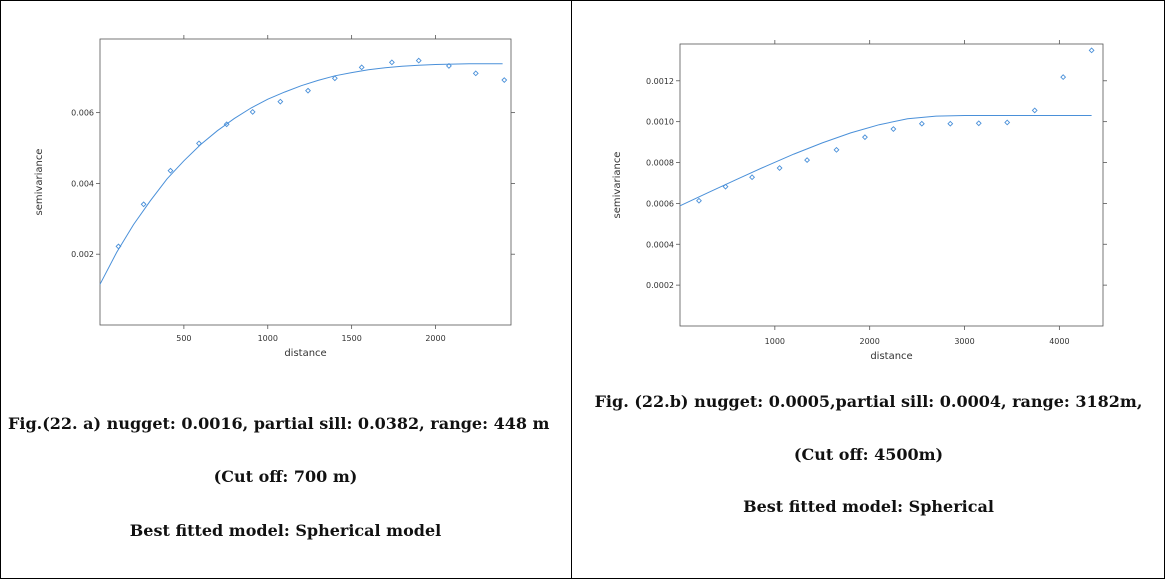 The width and height of the screenshot is (1165, 579). What do you see at coordinates (868, 506) in the screenshot?
I see `caption-b-line-3: Best fitted model: Spherical` at bounding box center [868, 506].